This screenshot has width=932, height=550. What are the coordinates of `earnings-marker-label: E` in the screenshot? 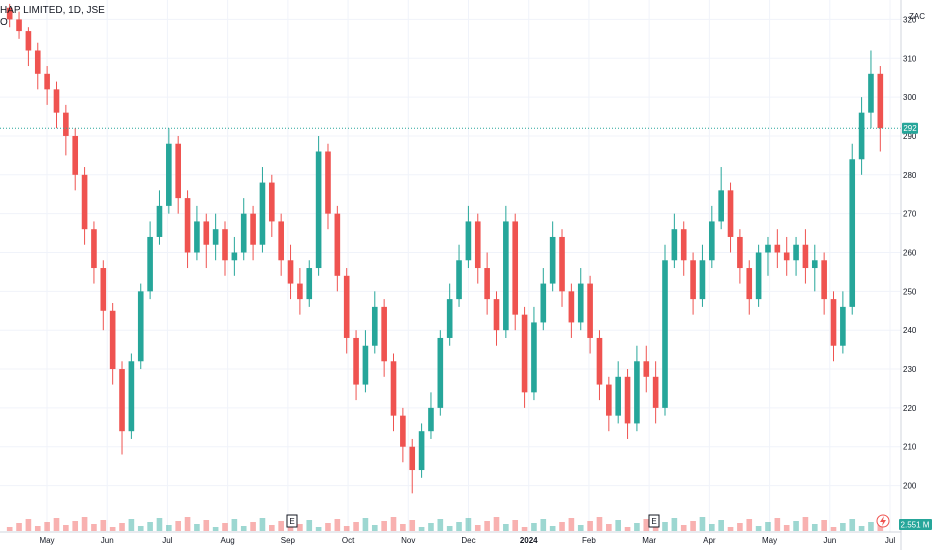 It's located at (291, 521).